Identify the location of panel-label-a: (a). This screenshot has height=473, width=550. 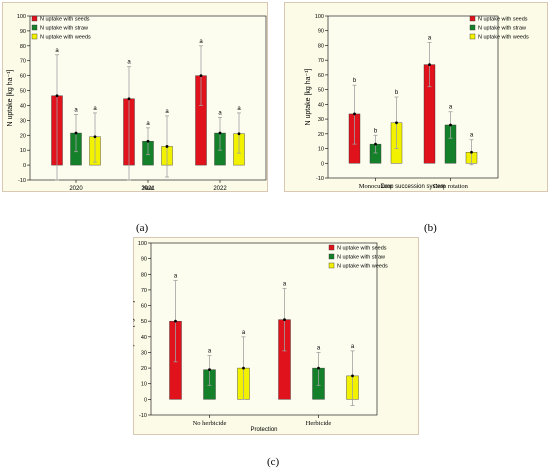
(142, 228).